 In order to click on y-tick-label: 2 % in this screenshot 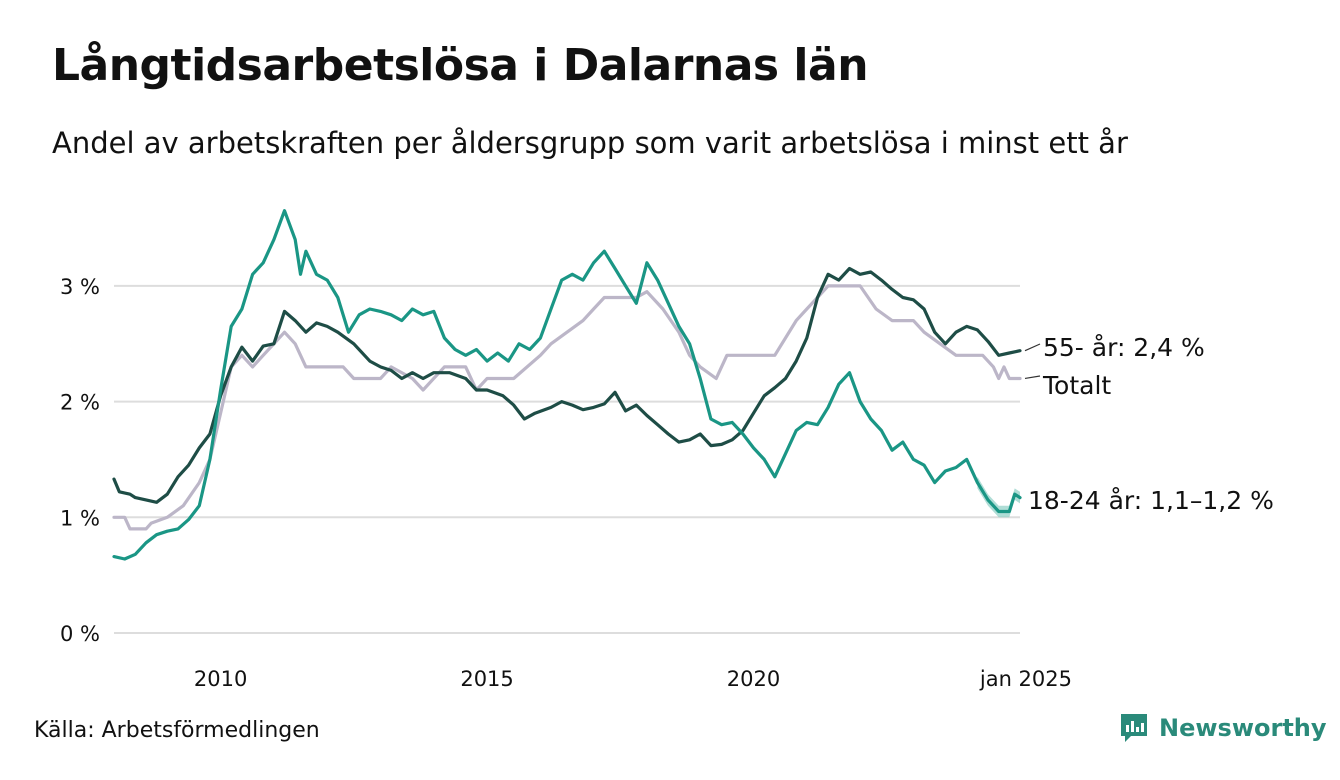, I will do `click(80, 403)`.